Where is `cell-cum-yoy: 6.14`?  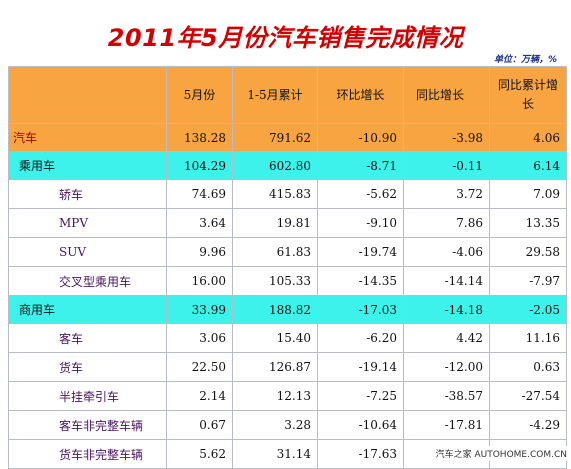 cell-cum-yoy: 6.14 is located at coordinates (528, 165).